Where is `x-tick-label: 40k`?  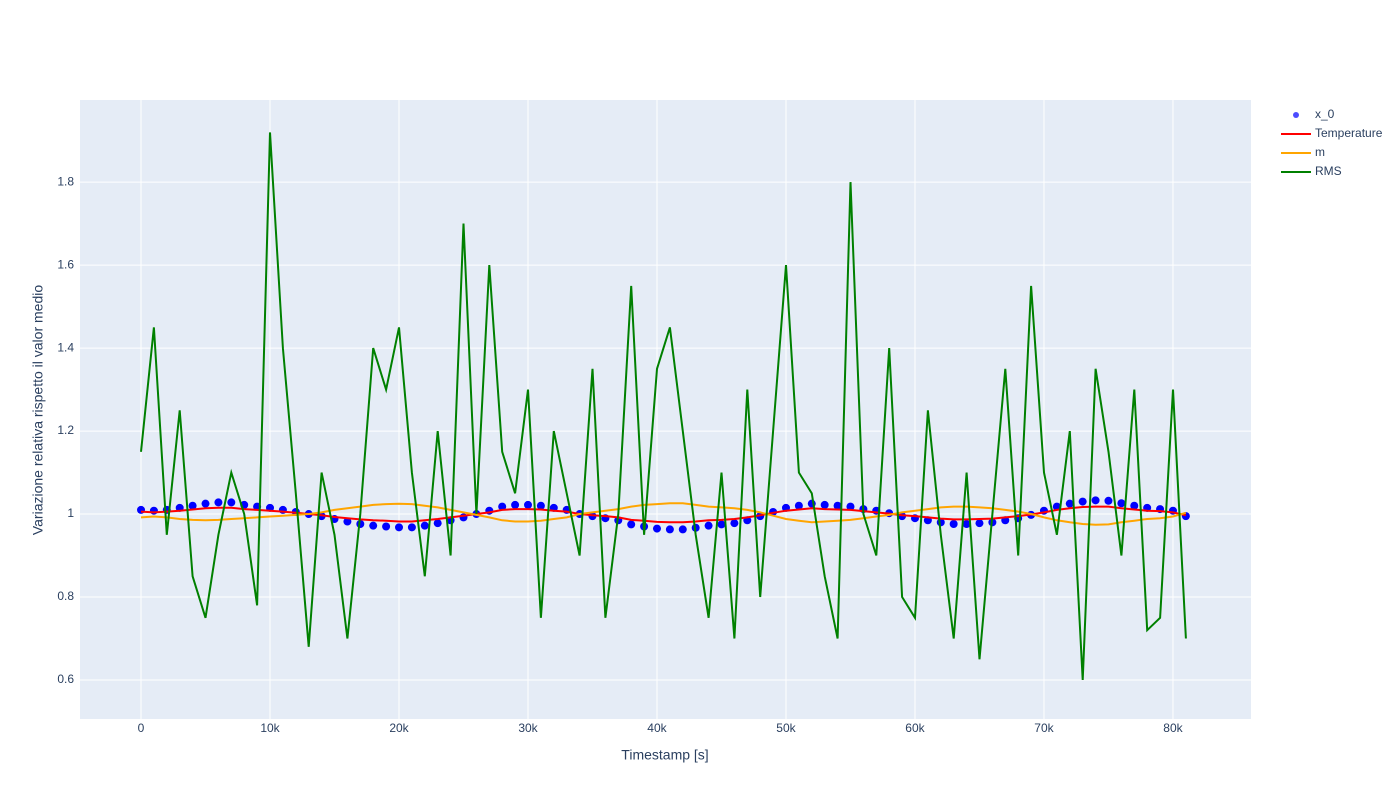 x-tick-label: 40k is located at coordinates (657, 728).